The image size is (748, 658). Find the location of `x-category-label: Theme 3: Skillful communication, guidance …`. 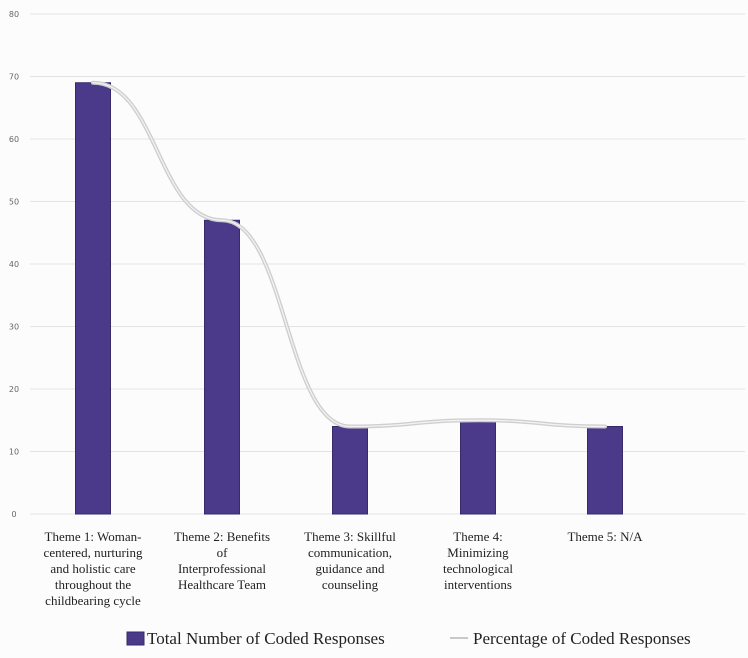

x-category-label: Theme 3: Skillful communication, guidance … is located at coordinates (350, 560).